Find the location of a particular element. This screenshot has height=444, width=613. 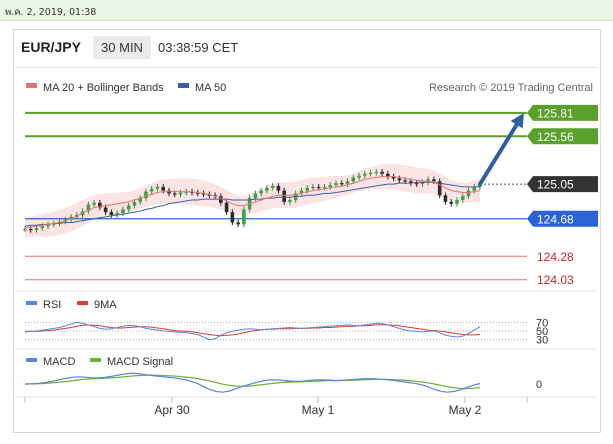

rsi-legend-label: RSI is located at coordinates (52, 305).